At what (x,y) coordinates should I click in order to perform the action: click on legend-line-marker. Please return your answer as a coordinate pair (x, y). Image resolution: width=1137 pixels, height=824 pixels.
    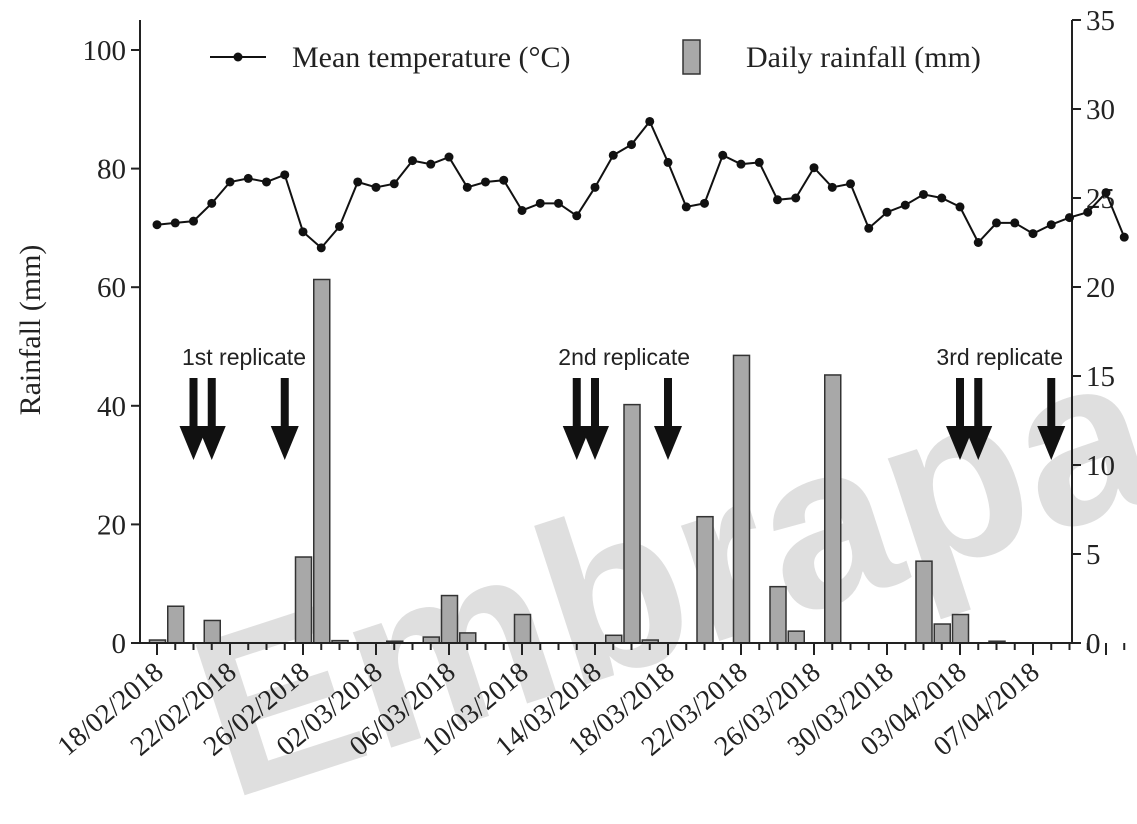
    Looking at the image, I should click on (238, 57).